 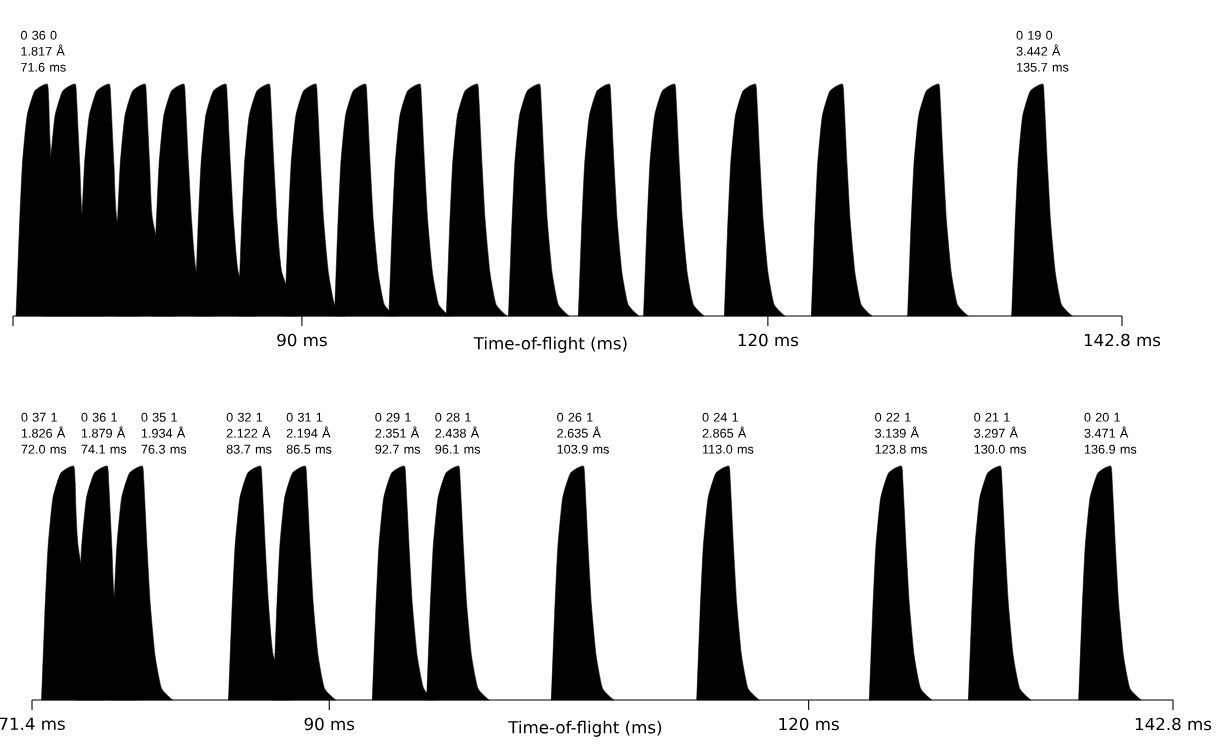 I want to click on annotation: 0 36 1 1.879 Å 74.1 ms, so click(x=104, y=433).